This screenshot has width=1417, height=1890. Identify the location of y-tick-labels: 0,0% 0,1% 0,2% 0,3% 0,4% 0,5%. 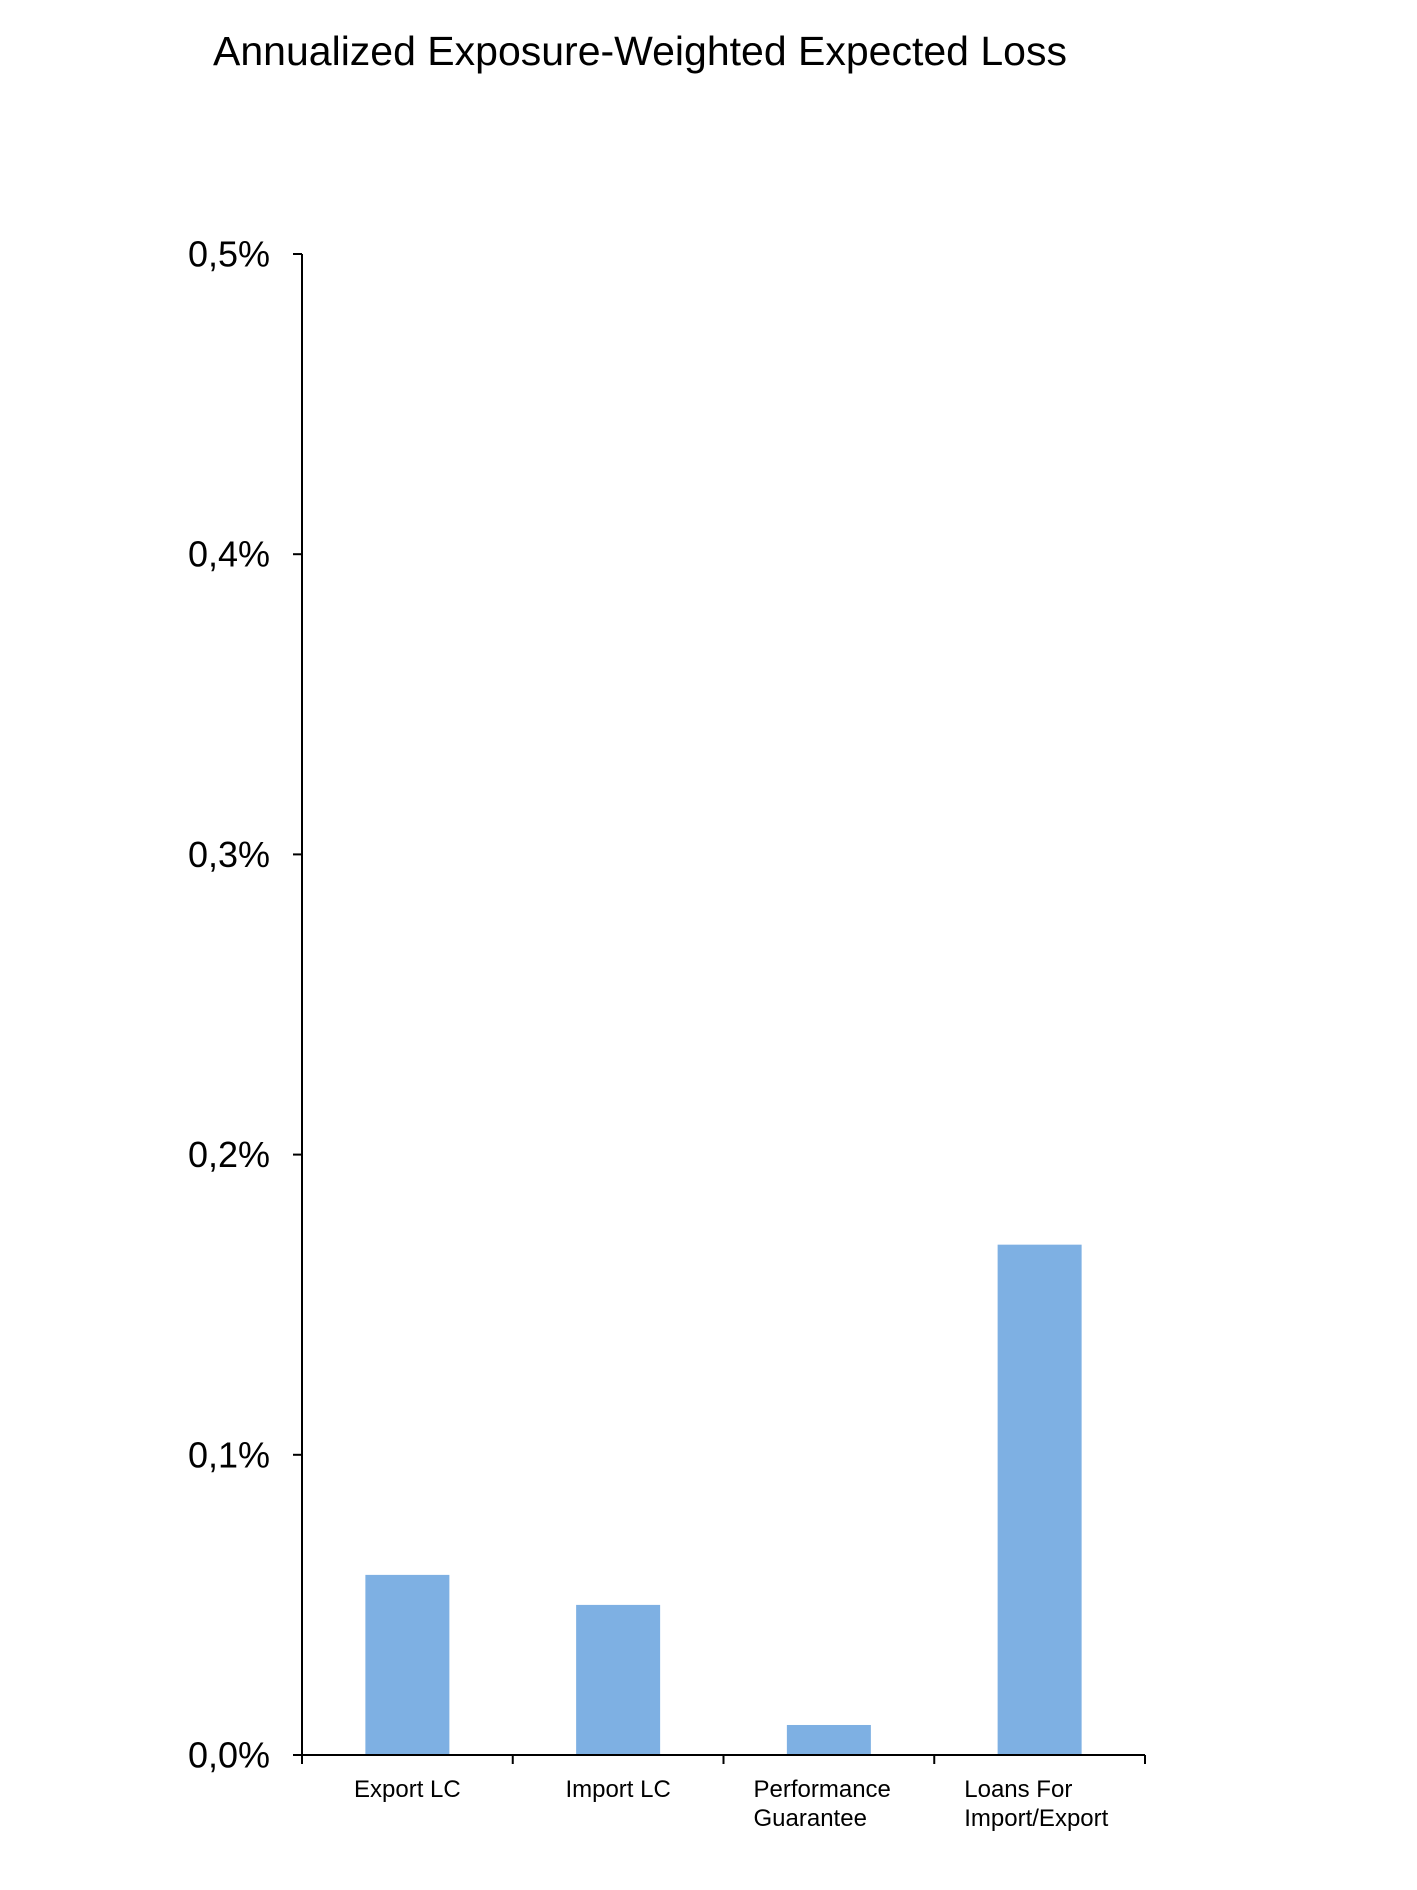
(229, 1005).